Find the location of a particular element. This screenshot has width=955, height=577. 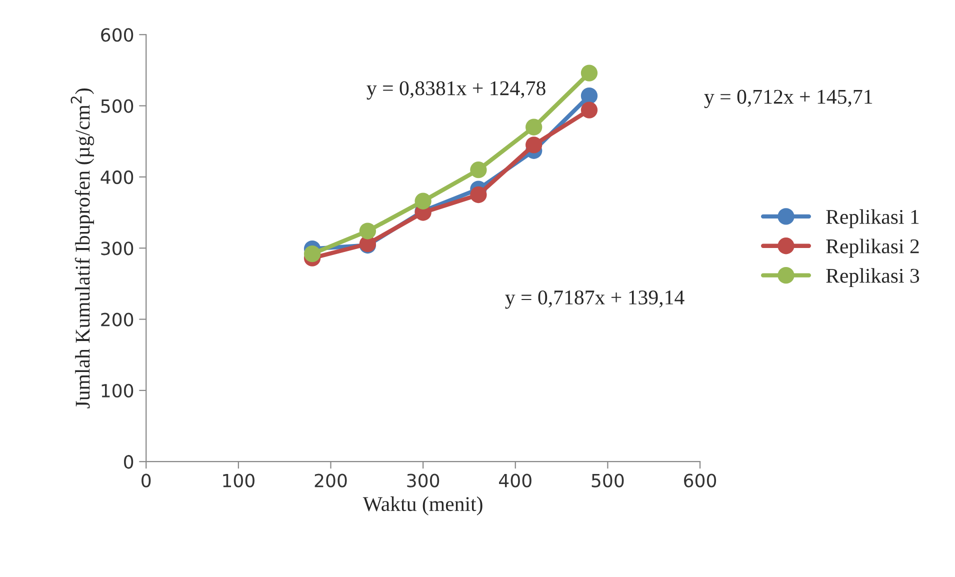

legend-label: Replikasi 1 is located at coordinates (872, 218).